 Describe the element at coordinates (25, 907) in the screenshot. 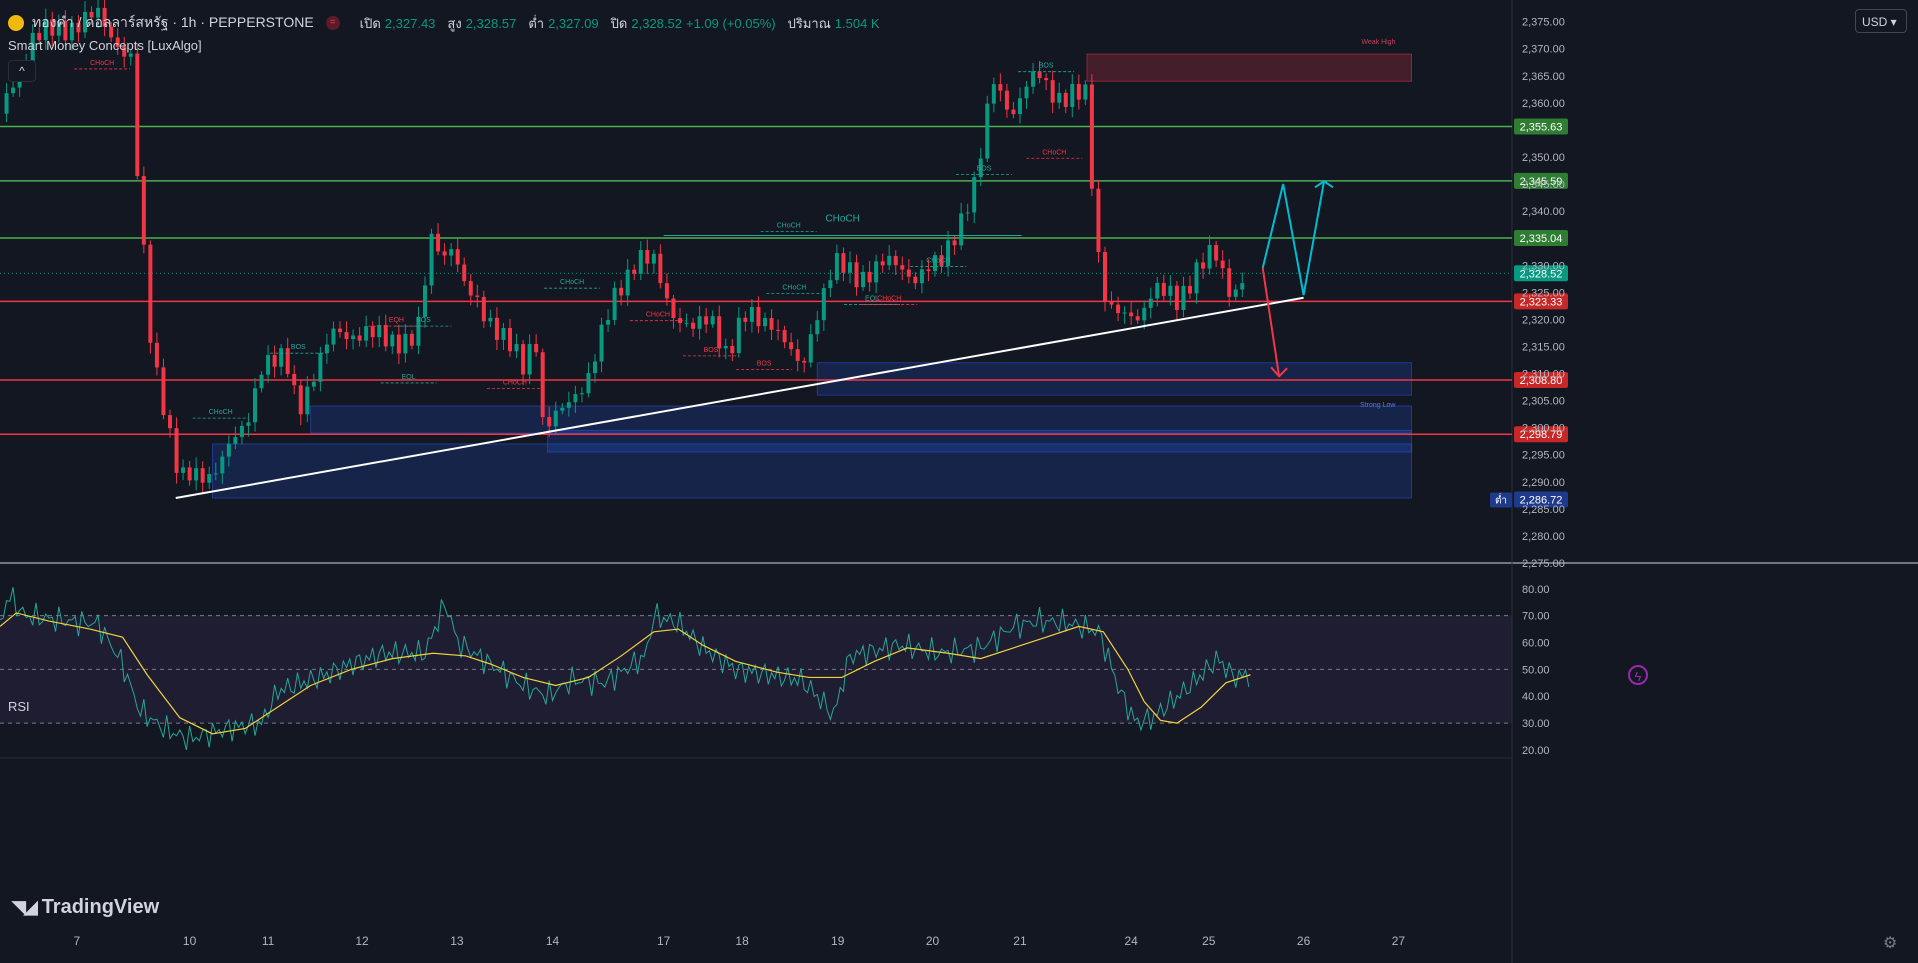

I see `tv-logo-icon: ◥◢` at that location.